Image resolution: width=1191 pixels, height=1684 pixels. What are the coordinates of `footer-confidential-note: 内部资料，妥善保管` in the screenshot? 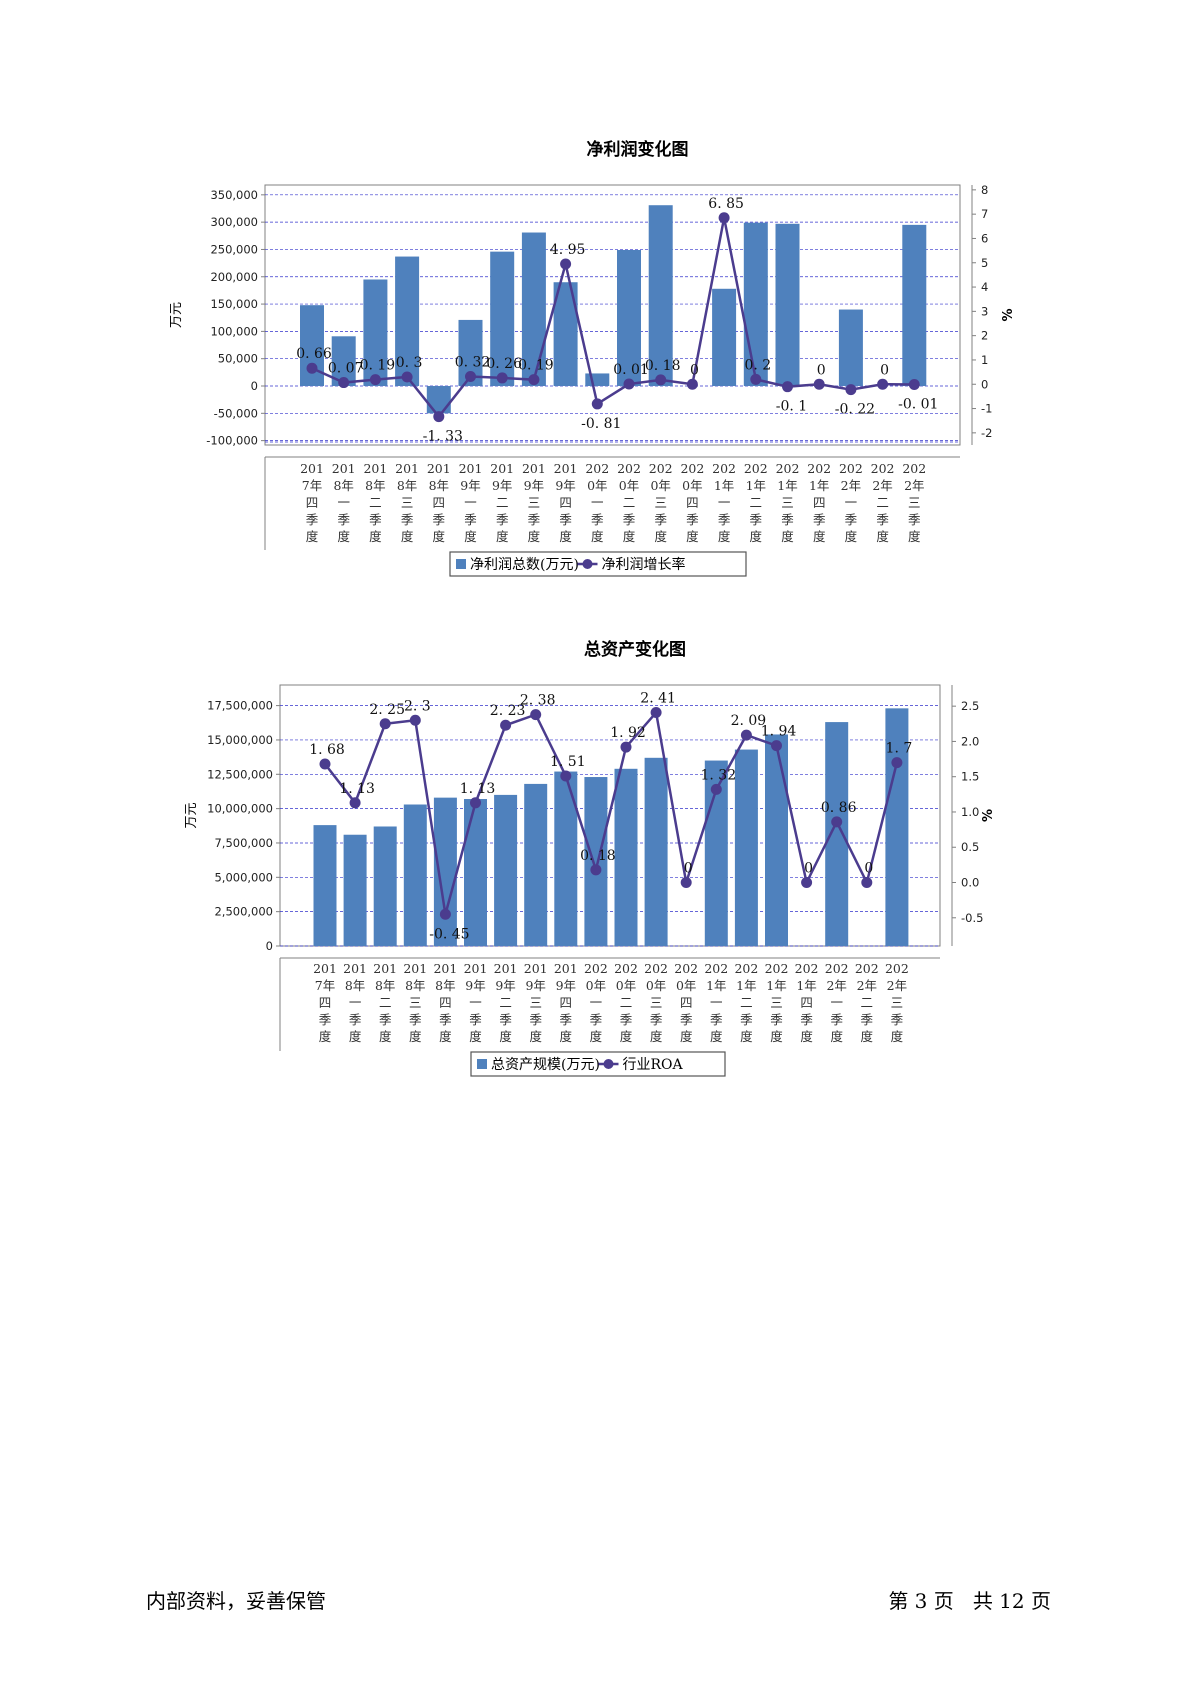 It's located at (236, 1601).